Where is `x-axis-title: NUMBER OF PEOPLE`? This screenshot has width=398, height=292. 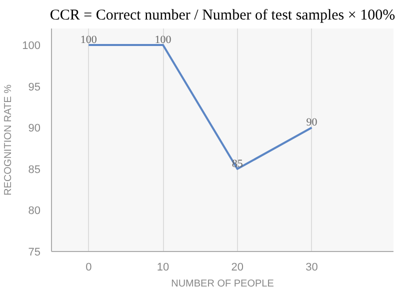
x-axis-title: NUMBER OF PEOPLE is located at coordinates (222, 284).